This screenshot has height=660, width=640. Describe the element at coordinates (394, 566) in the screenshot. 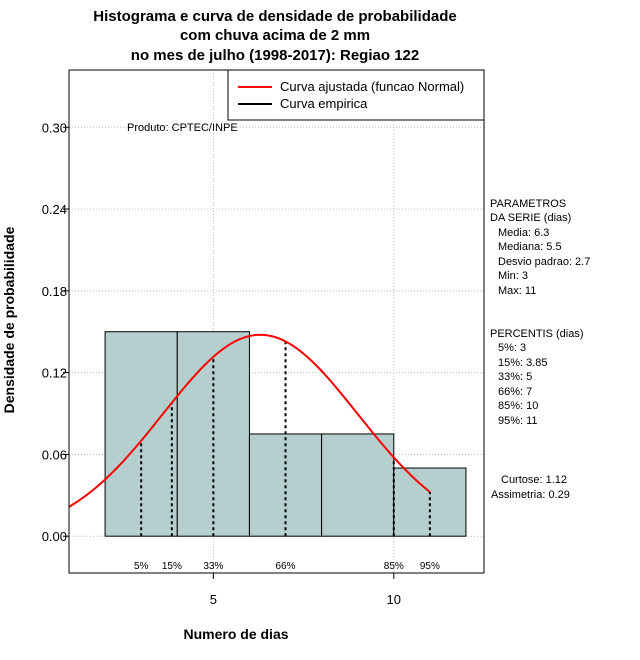

I see `percentile-label: 85%` at that location.